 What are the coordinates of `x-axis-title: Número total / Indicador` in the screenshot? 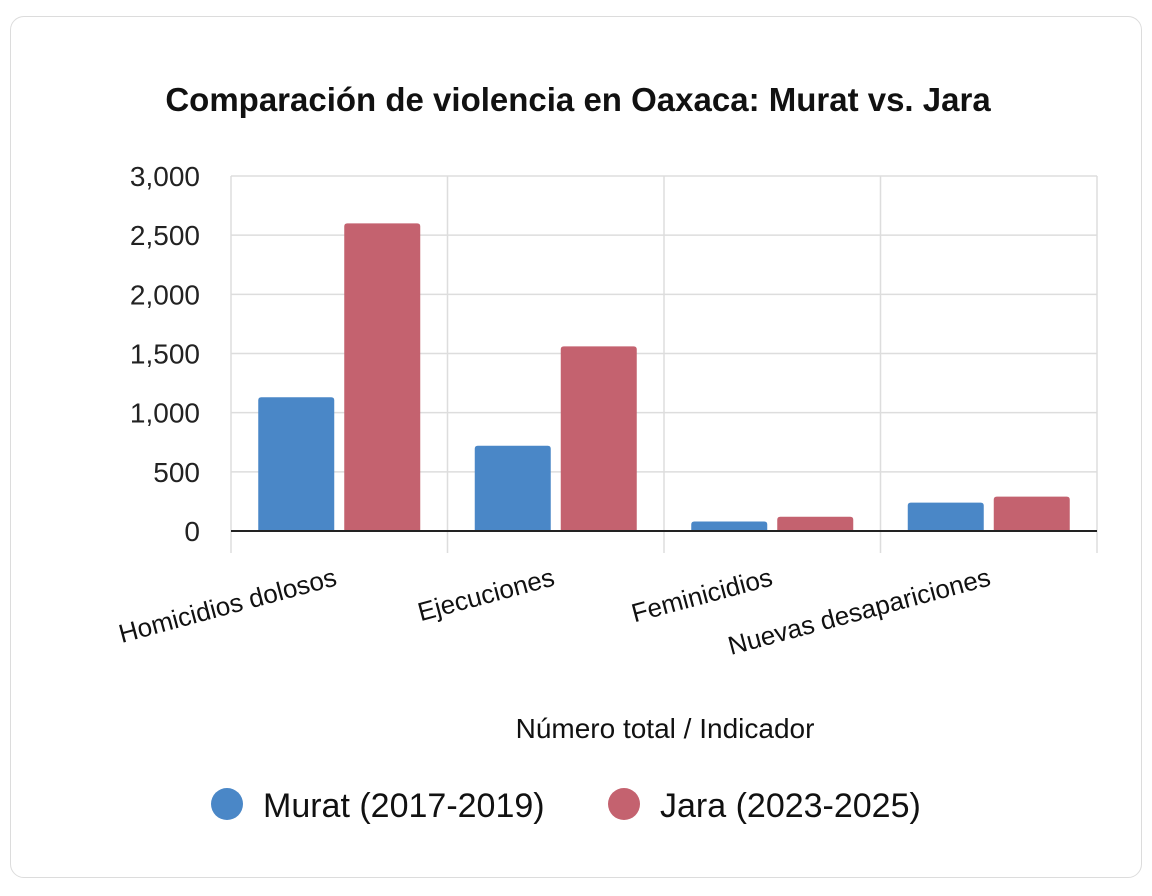 It's located at (665, 728).